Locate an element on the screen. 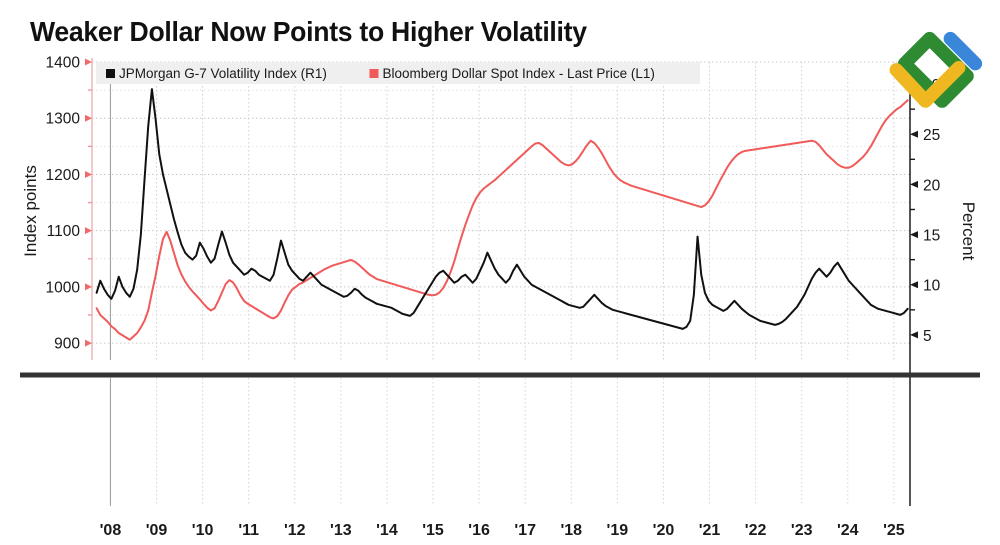 Image resolution: width=1000 pixels, height=545 pixels. legend-label: JPMorgan G-7 Volatility Index (R1) is located at coordinates (223, 73).